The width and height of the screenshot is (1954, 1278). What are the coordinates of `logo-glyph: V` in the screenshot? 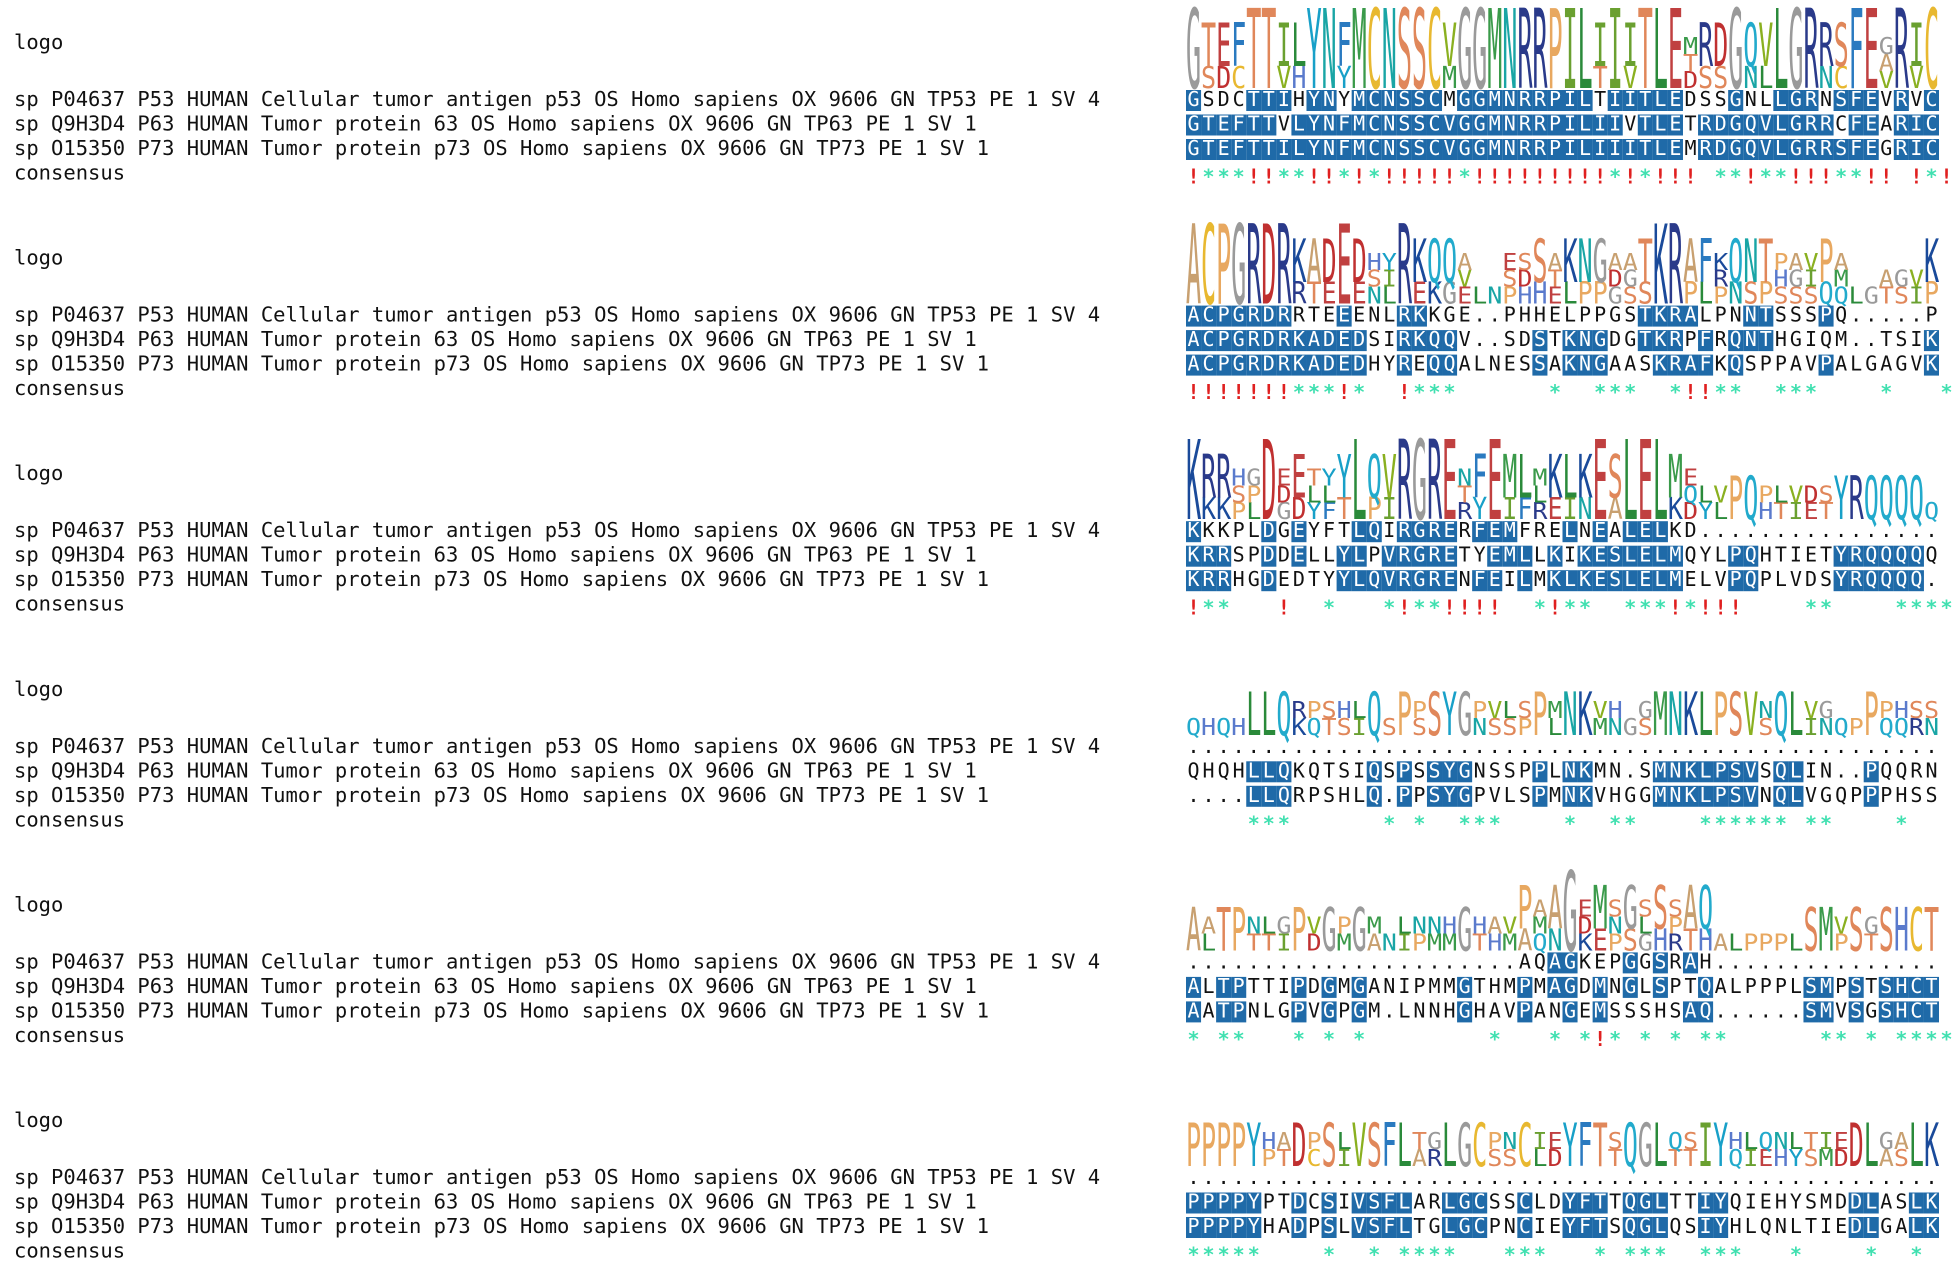 It's located at (1810, 262).